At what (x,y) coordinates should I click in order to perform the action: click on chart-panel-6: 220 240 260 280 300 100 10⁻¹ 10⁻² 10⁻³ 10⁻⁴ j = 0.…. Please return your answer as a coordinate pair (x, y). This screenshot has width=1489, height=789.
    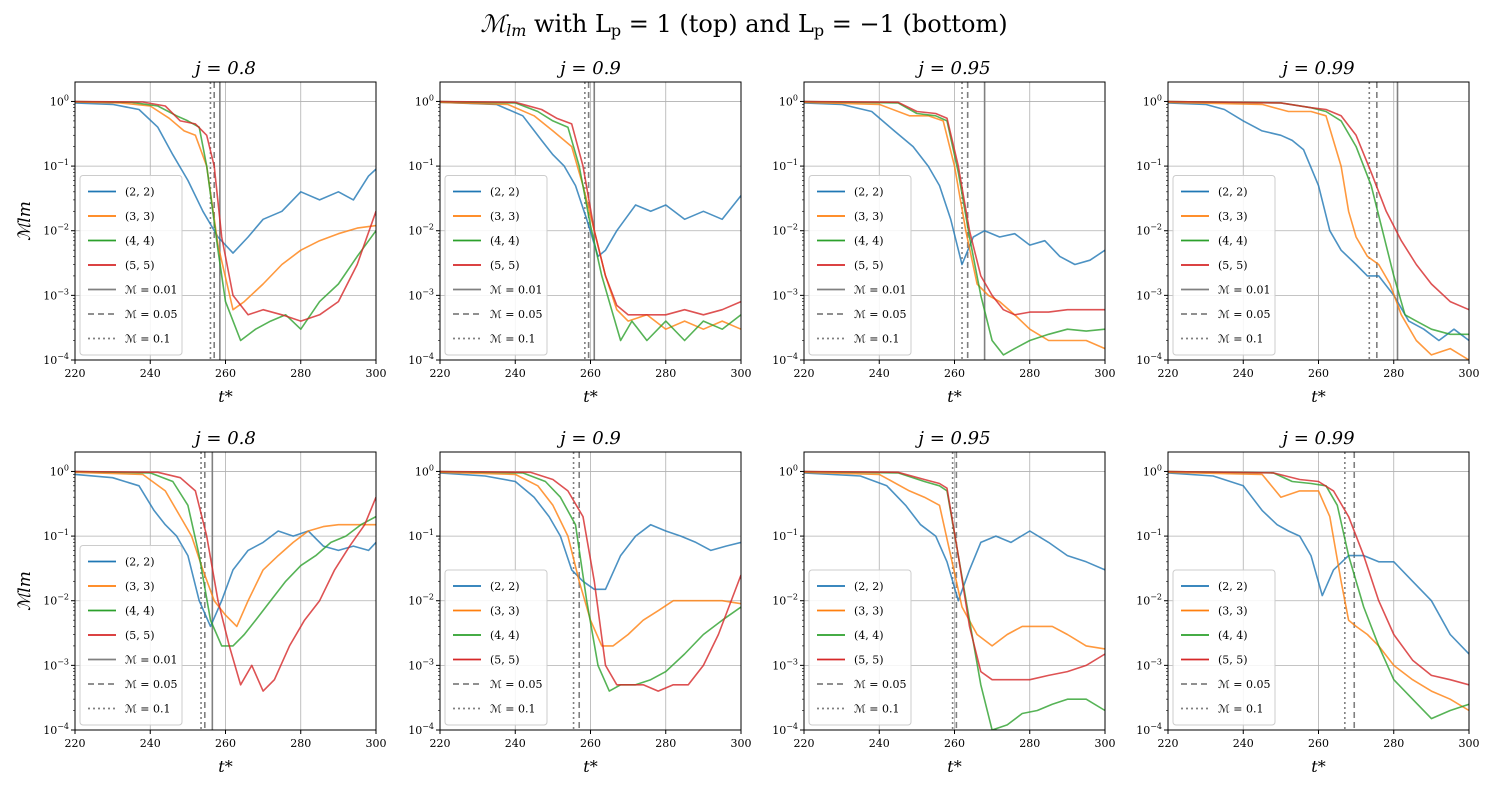
    Looking at the image, I should click on (579, 602).